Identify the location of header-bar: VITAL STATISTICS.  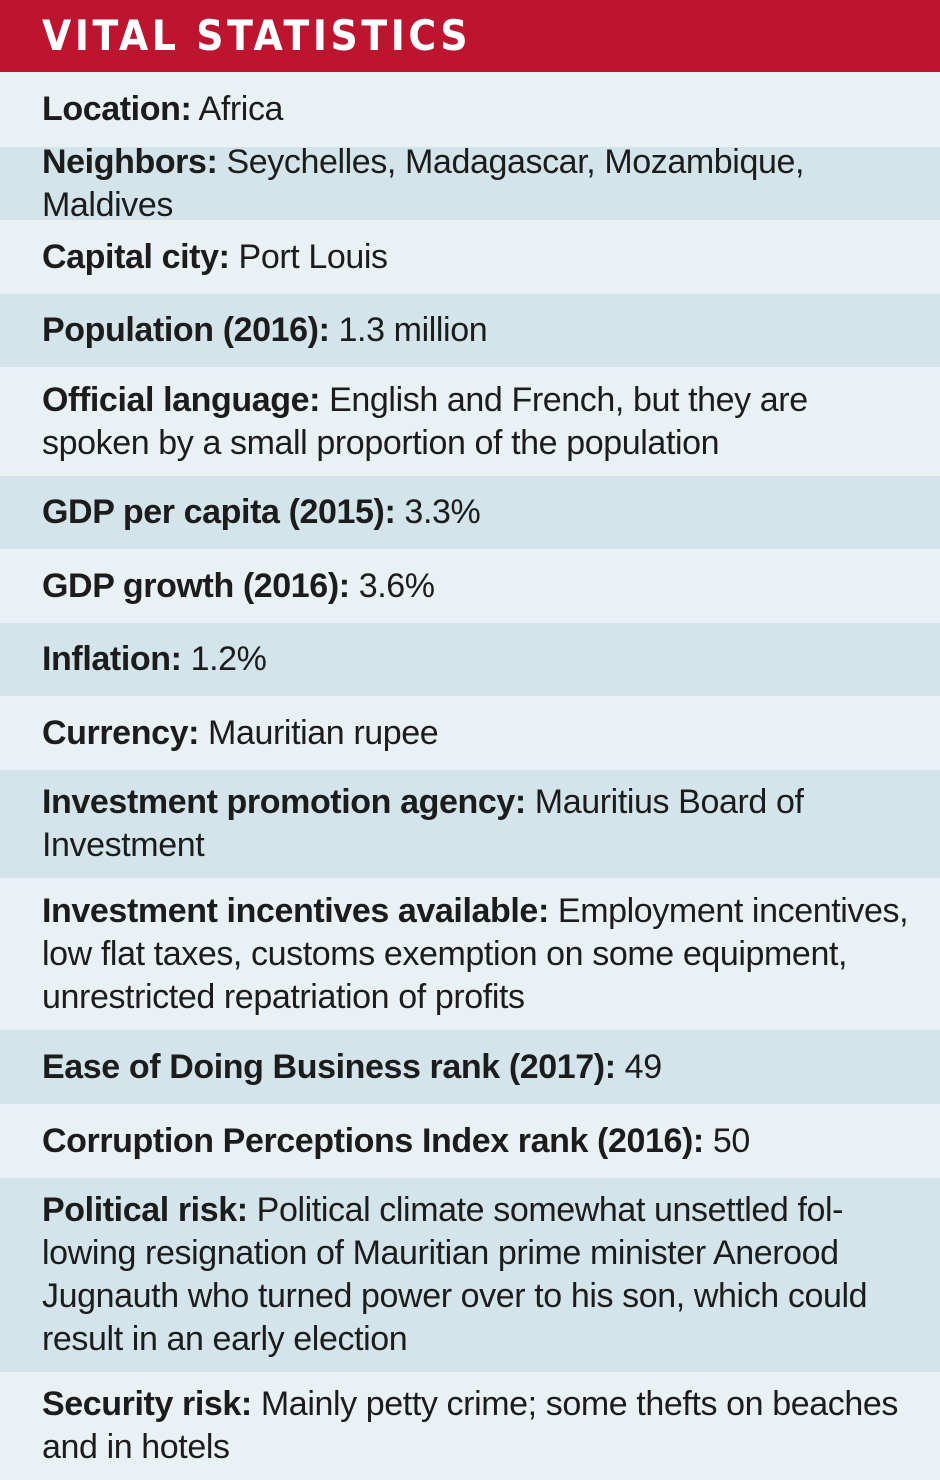
(470, 36).